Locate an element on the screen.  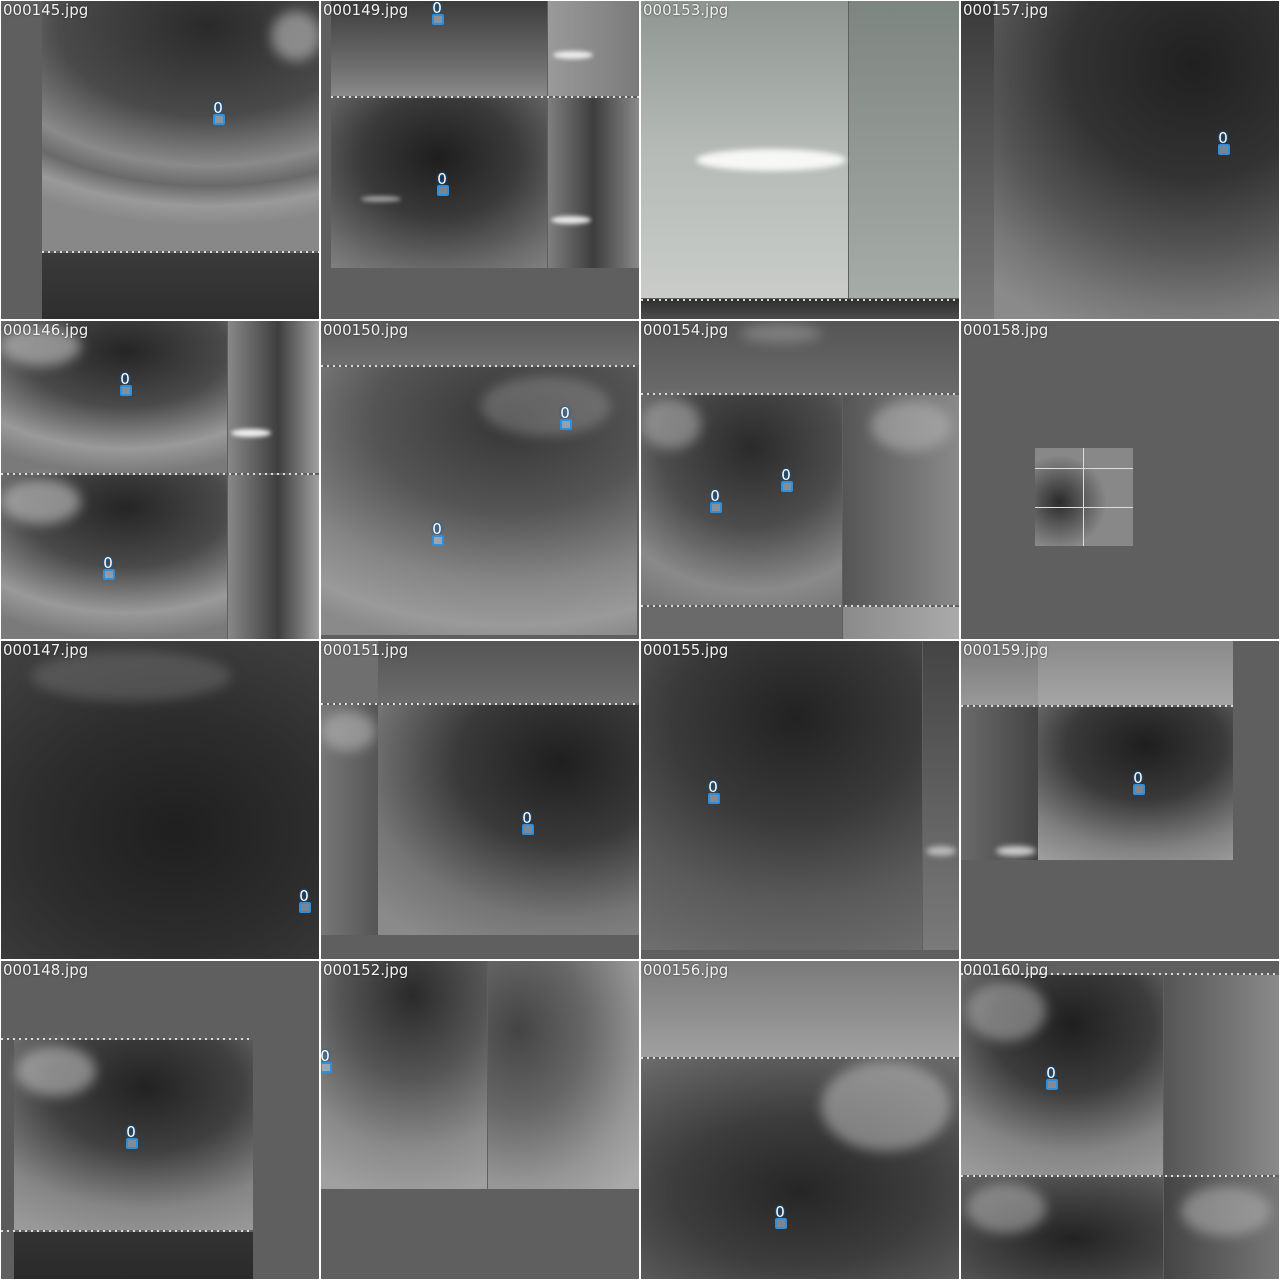
grid-cell-000146: 0 0 000146.jpg is located at coordinates (160, 480).